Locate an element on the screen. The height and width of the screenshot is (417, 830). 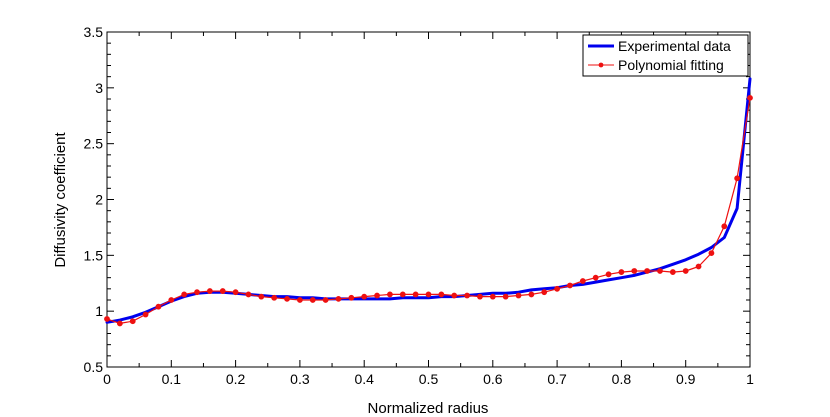
y-tick-label: 1.5 is located at coordinates (94, 255).